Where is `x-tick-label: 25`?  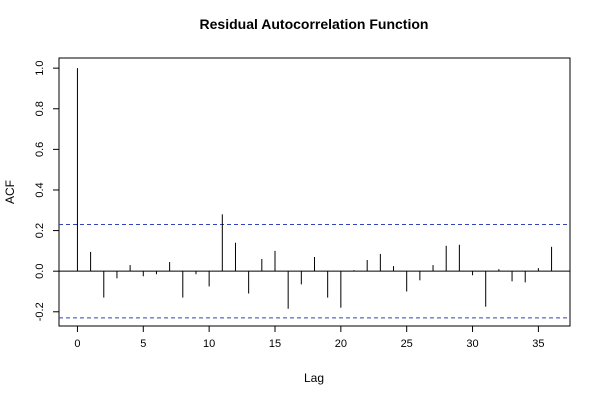
x-tick-label: 25 is located at coordinates (407, 344).